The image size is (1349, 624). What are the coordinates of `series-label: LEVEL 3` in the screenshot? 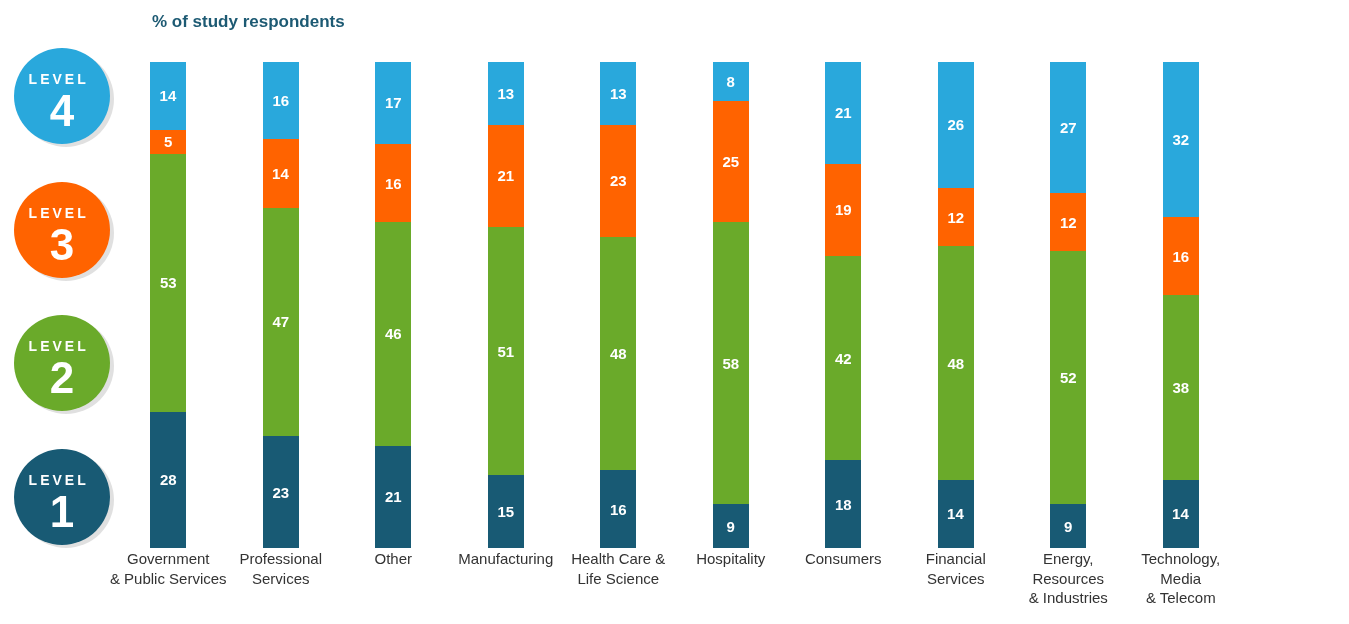 It's located at (62, 236).